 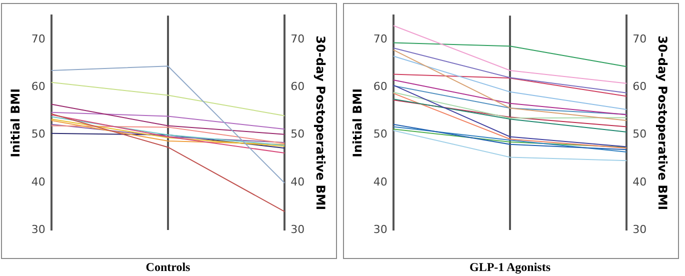 I want to click on x-axis-title: Controls, so click(x=168, y=267).